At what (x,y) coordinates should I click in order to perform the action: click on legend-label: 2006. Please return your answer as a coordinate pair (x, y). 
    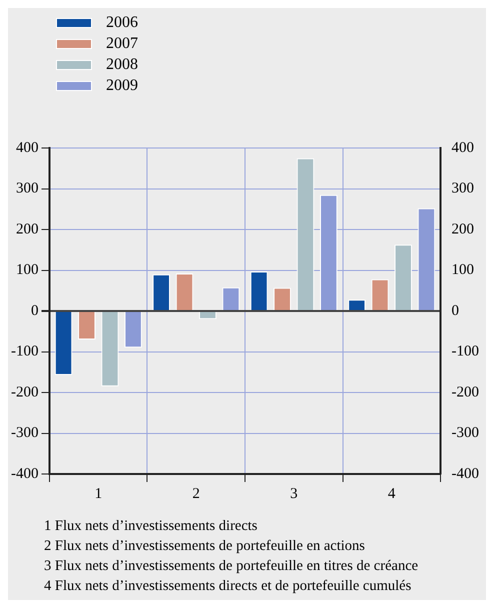
    Looking at the image, I should click on (122, 23).